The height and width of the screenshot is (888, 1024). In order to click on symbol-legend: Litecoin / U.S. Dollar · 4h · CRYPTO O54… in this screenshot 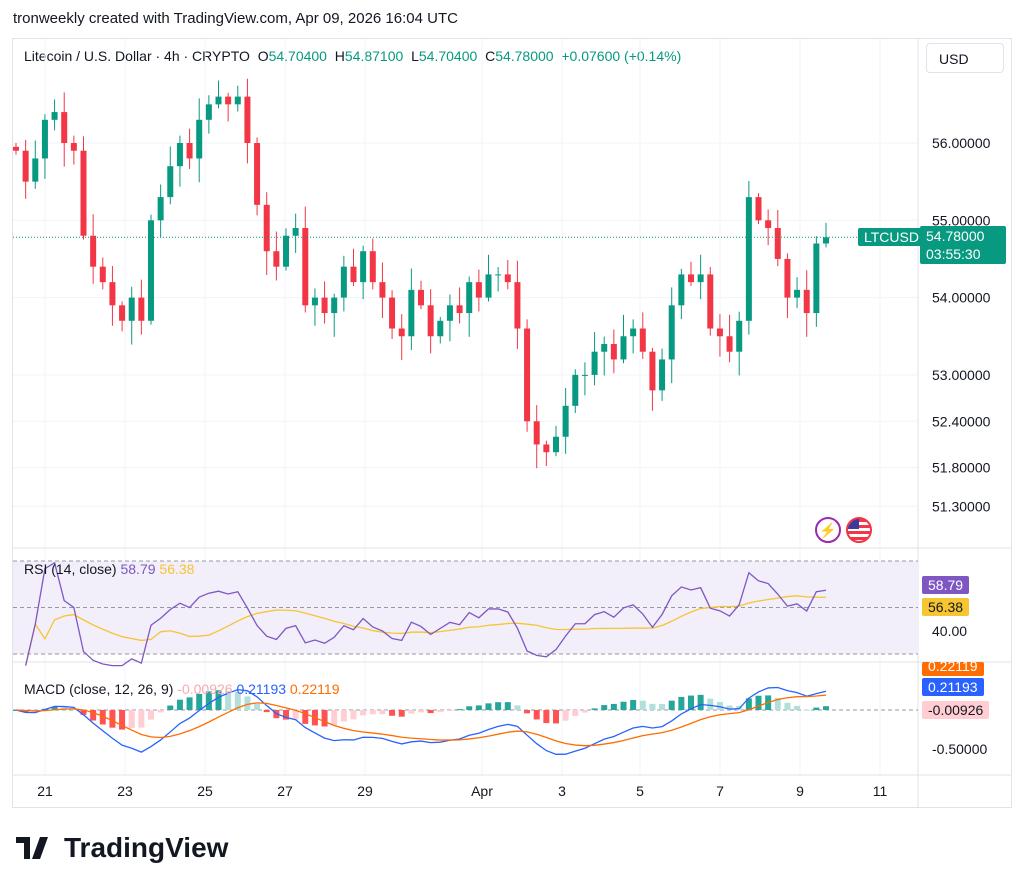, I will do `click(352, 56)`.